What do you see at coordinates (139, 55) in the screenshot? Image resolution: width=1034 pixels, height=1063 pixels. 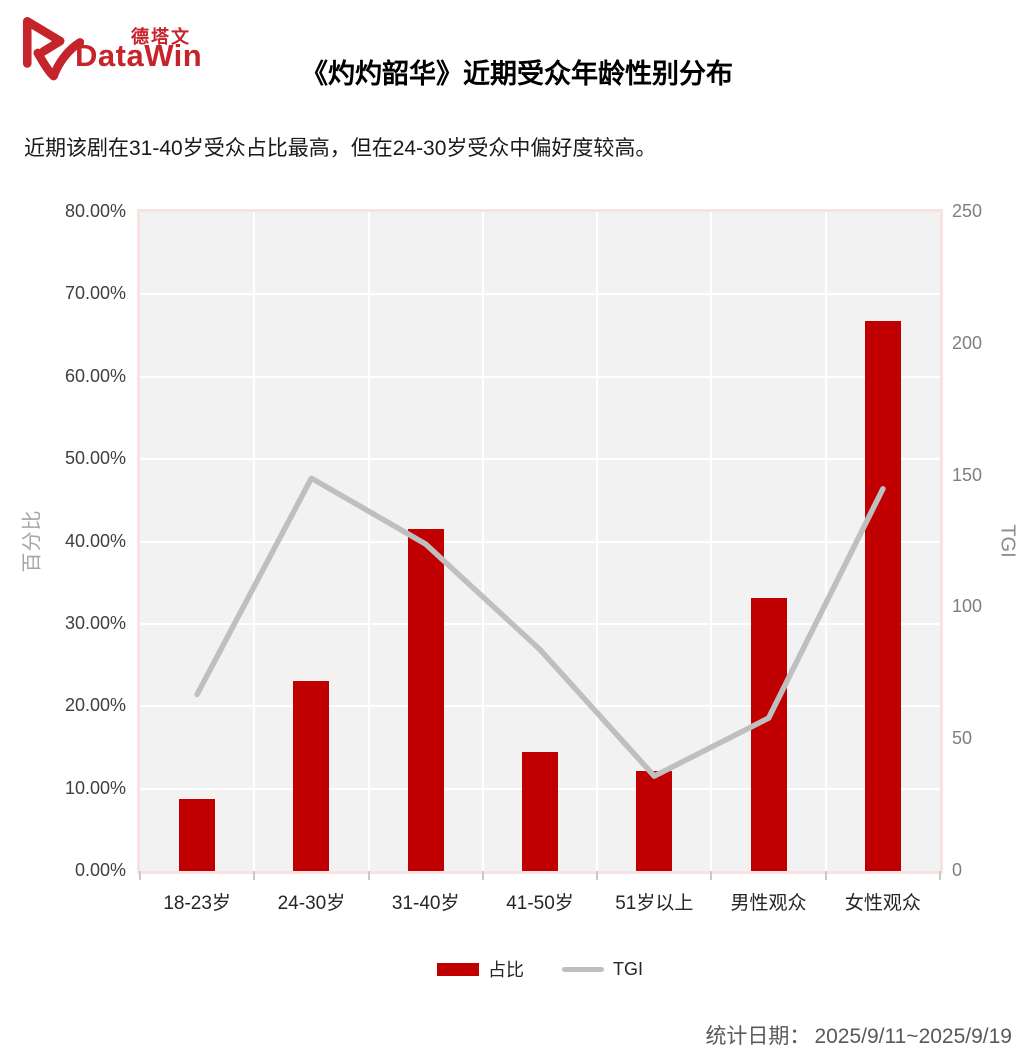 I see `logo-en-text: DataWin` at bounding box center [139, 55].